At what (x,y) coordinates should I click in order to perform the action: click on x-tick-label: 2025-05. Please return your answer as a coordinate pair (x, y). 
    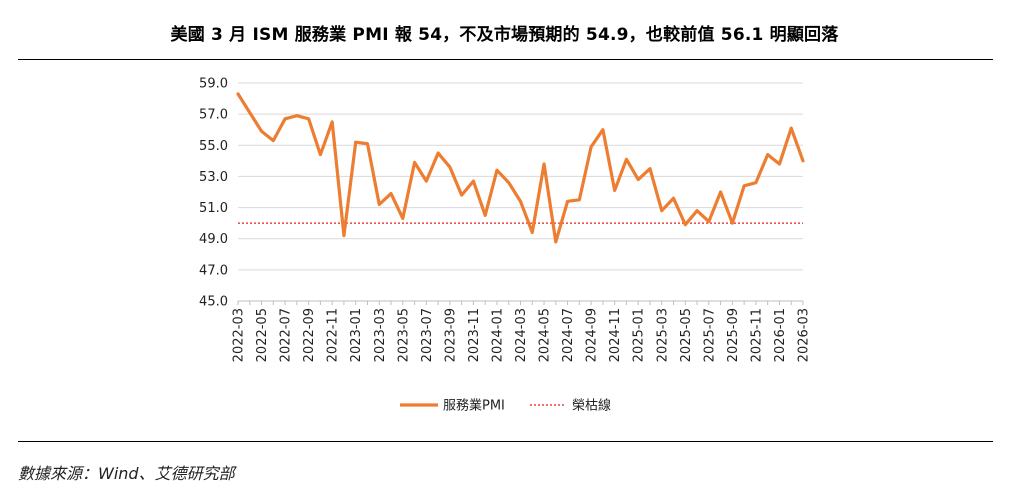
    Looking at the image, I should click on (686, 335).